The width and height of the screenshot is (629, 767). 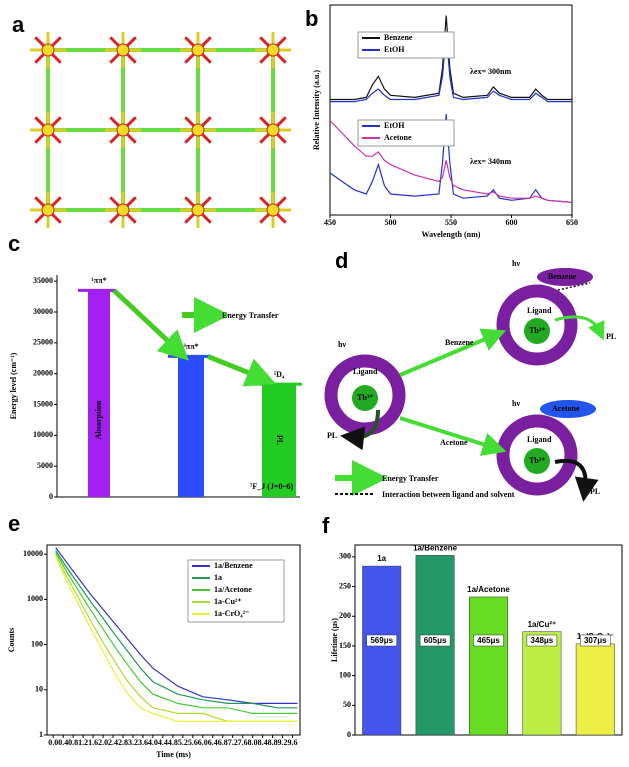 I want to click on y-tick-label: 35000, so click(x=43, y=280).